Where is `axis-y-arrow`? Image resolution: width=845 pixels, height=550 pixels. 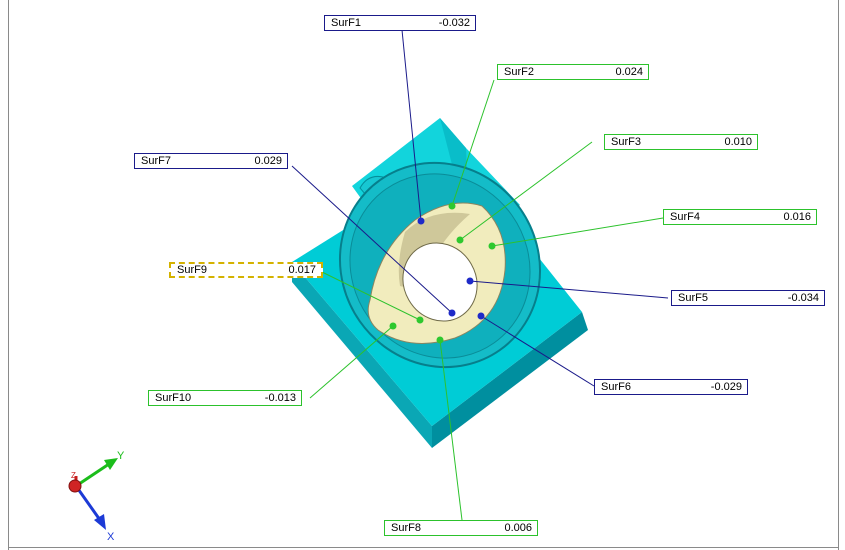
axis-y-arrow is located at coordinates (111, 464).